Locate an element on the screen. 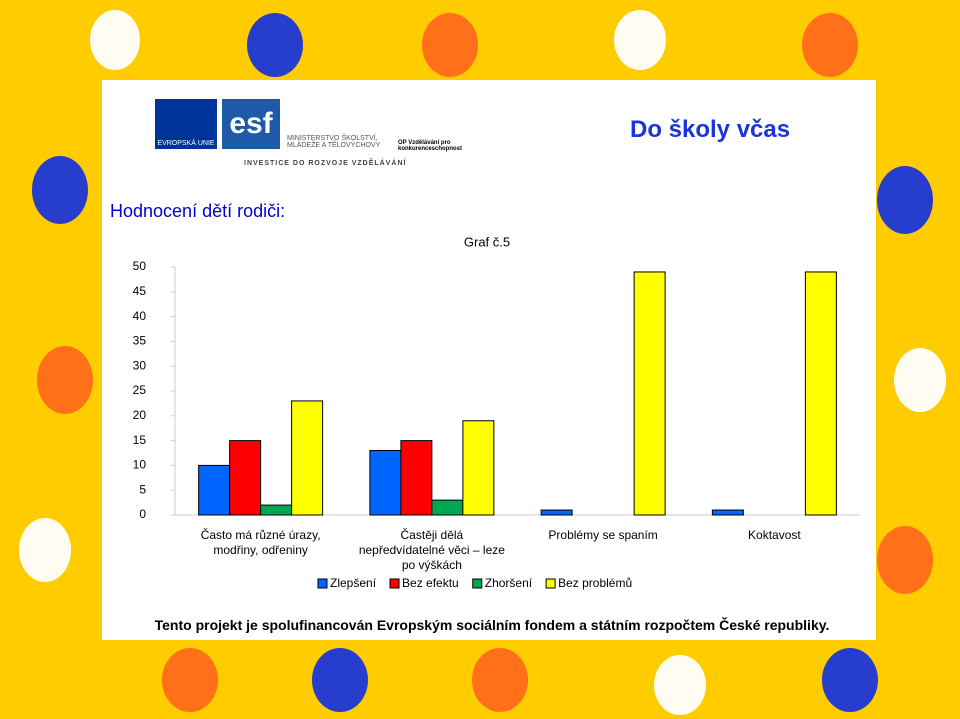 The height and width of the screenshot is (719, 960). legend-label: Zlepšení is located at coordinates (353, 583).